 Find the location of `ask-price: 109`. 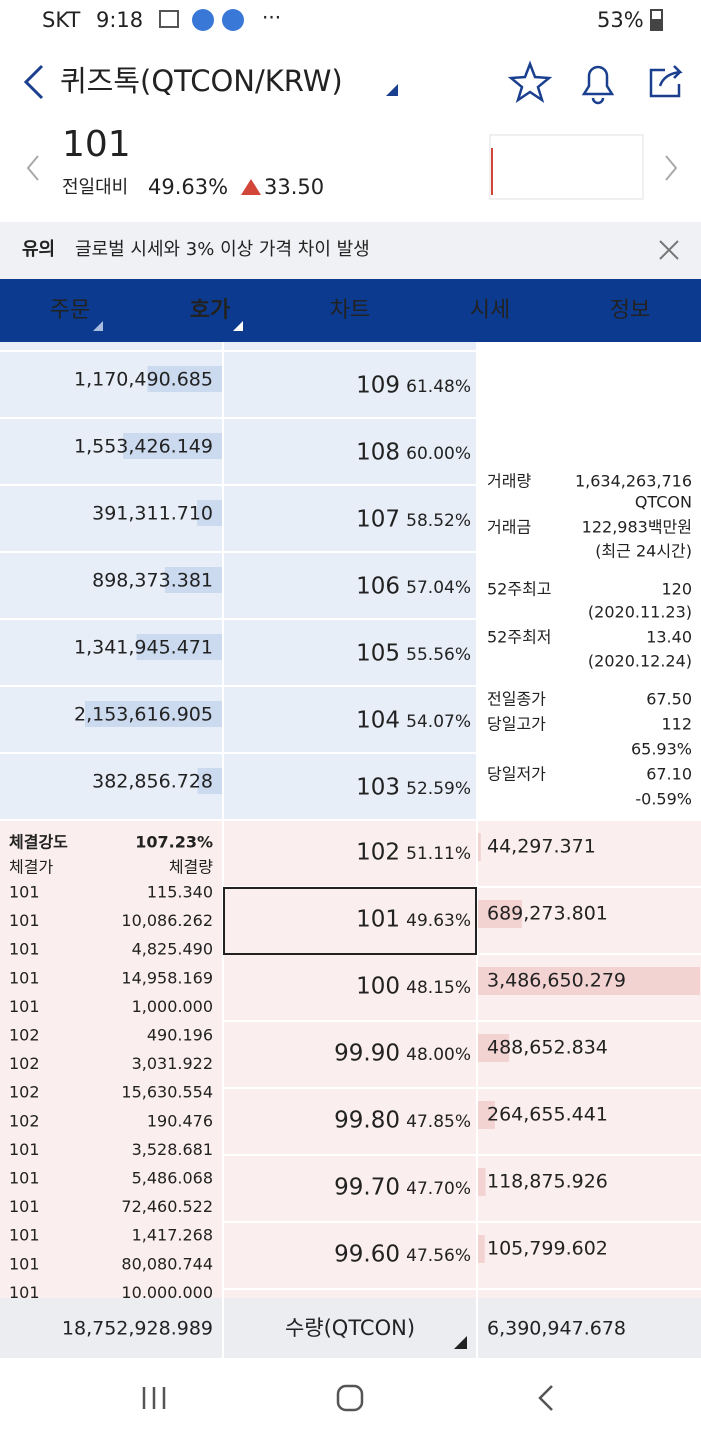

ask-price: 109 is located at coordinates (378, 386).